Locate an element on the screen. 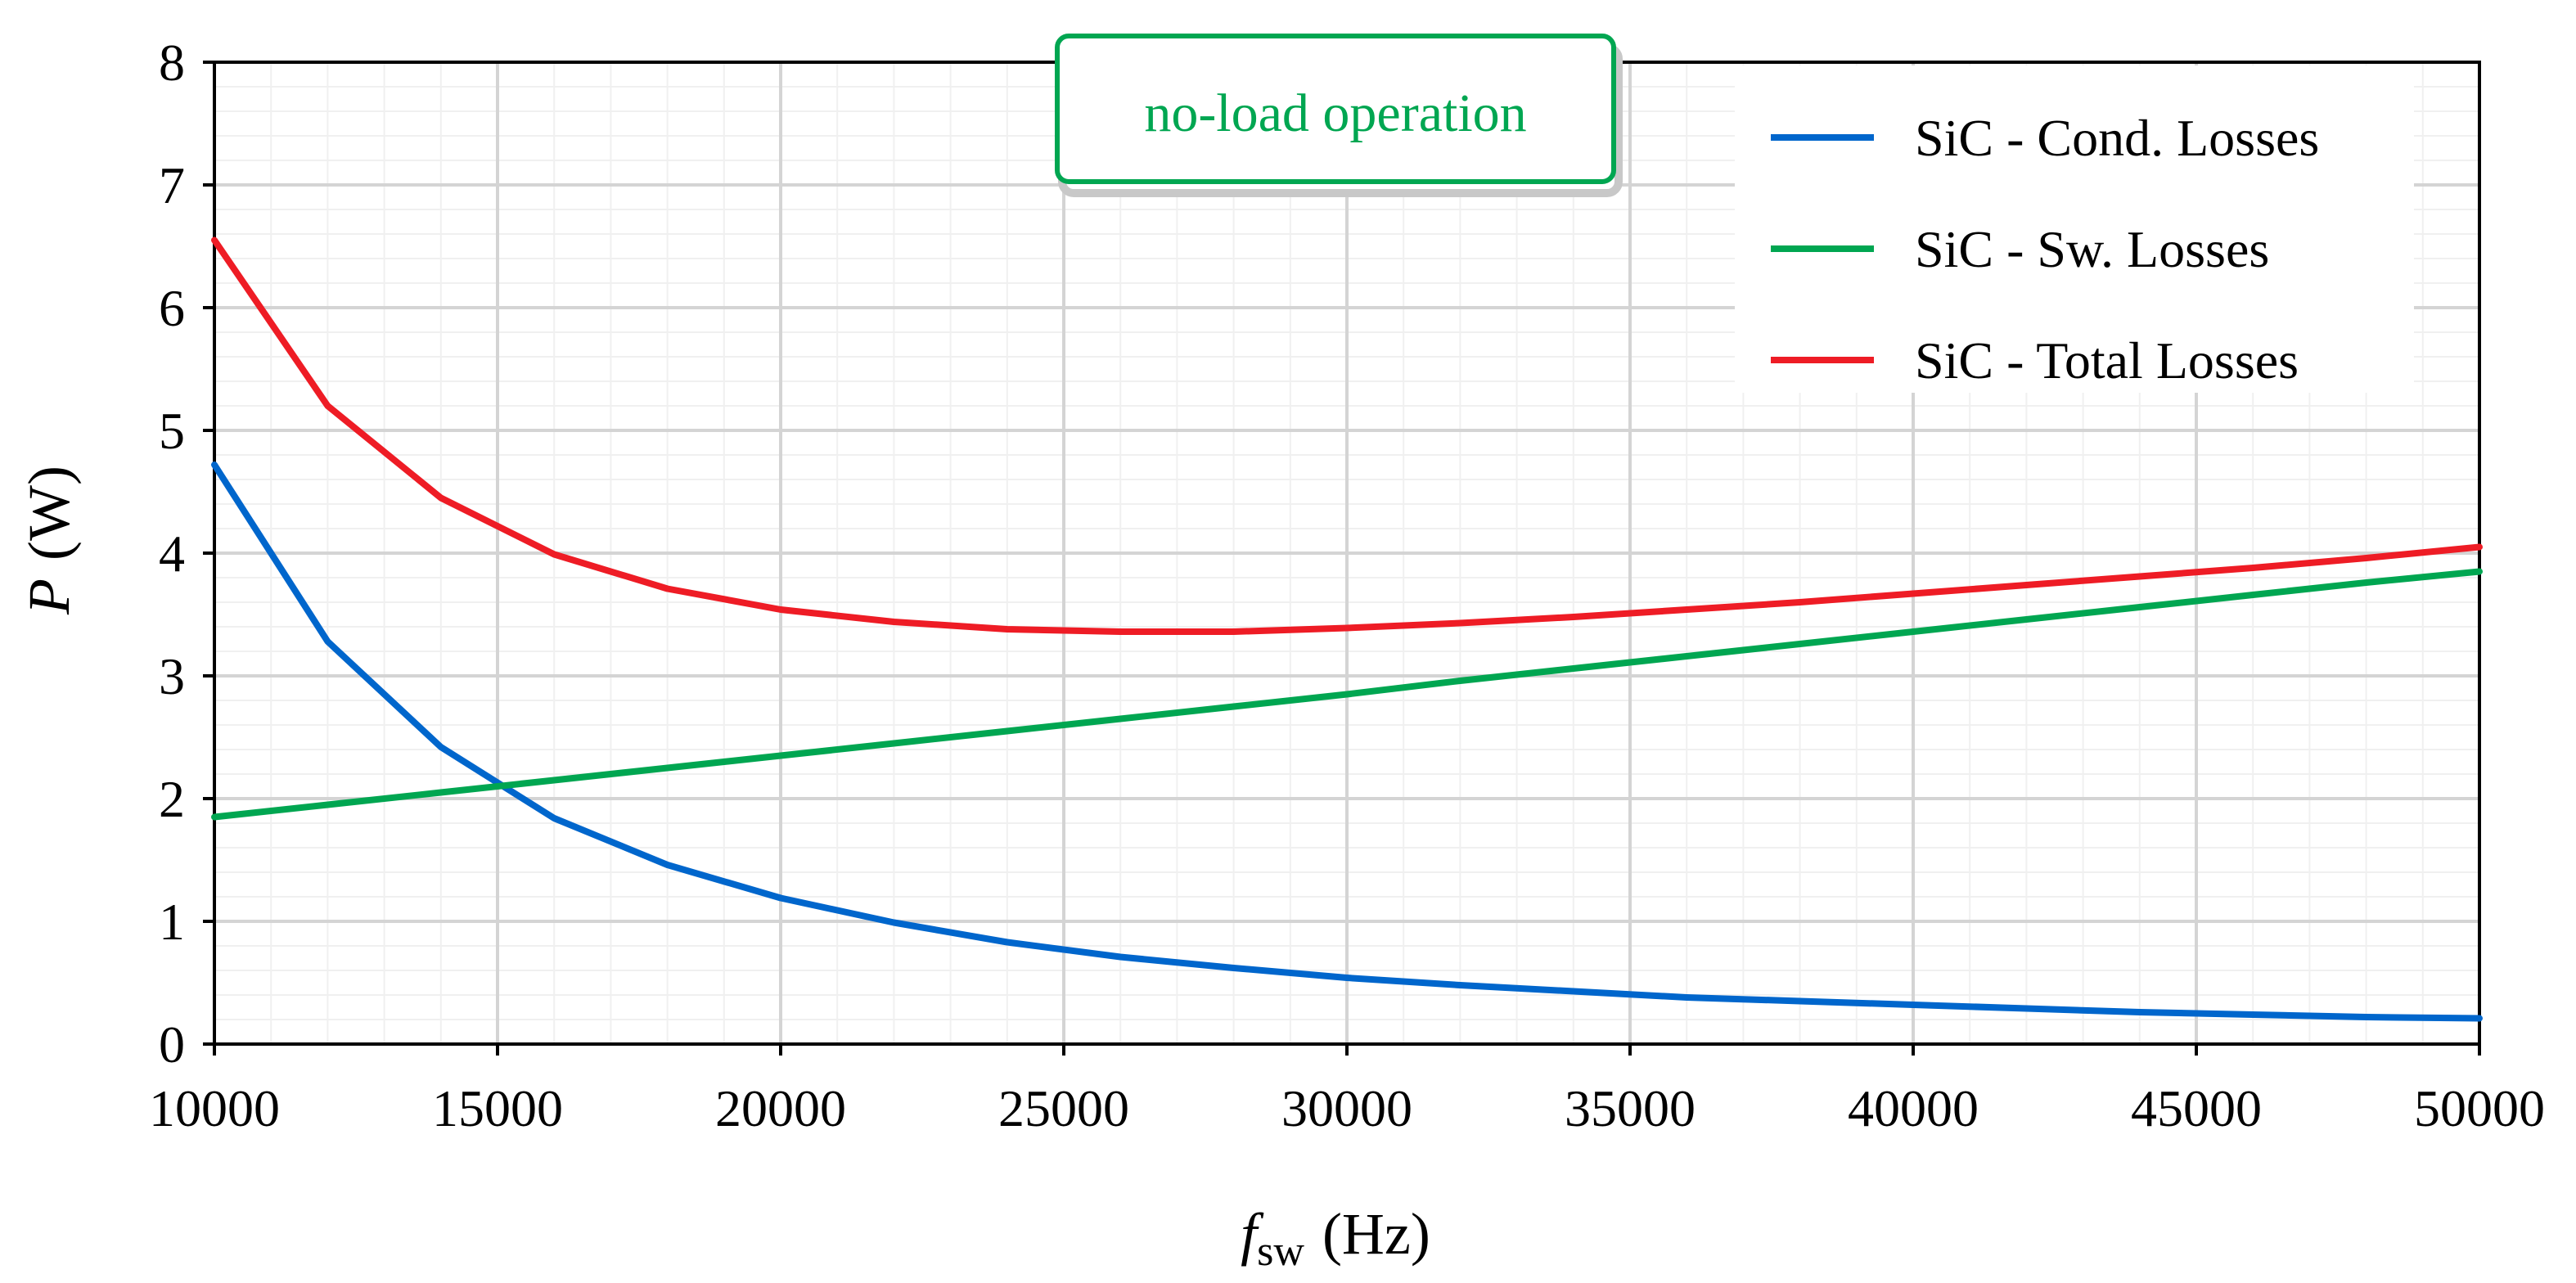 This screenshot has width=2576, height=1283. x-tick-label: 30000 is located at coordinates (1346, 1108).